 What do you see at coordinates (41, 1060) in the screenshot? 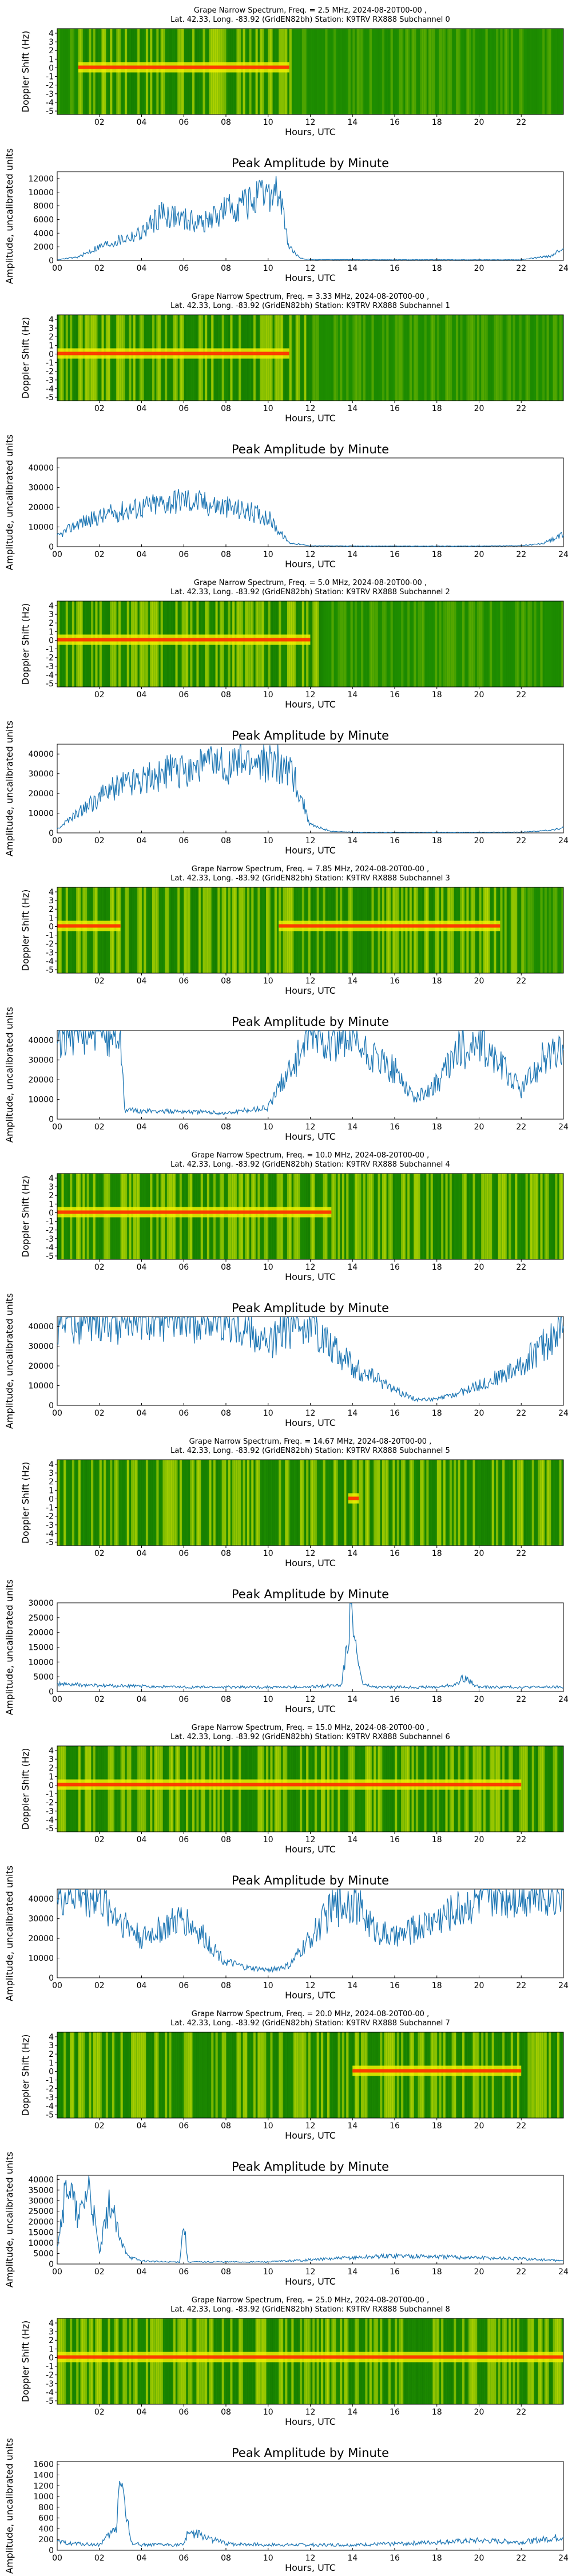
I see `y-tick-label: 30000` at bounding box center [41, 1060].